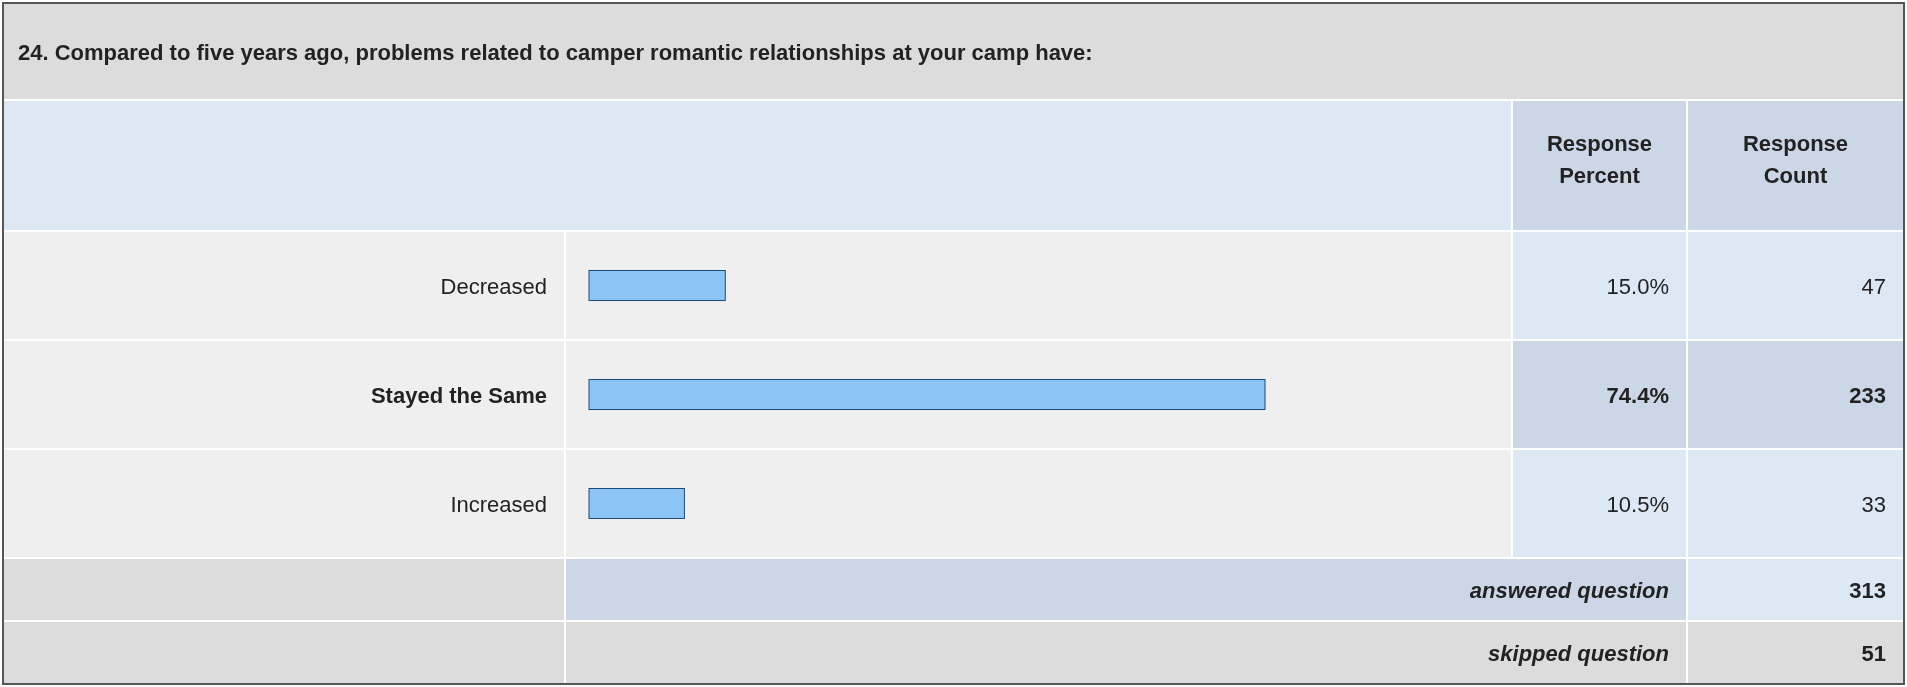 This screenshot has height=687, width=1907. I want to click on y-tick-label: Increased, so click(498, 504).